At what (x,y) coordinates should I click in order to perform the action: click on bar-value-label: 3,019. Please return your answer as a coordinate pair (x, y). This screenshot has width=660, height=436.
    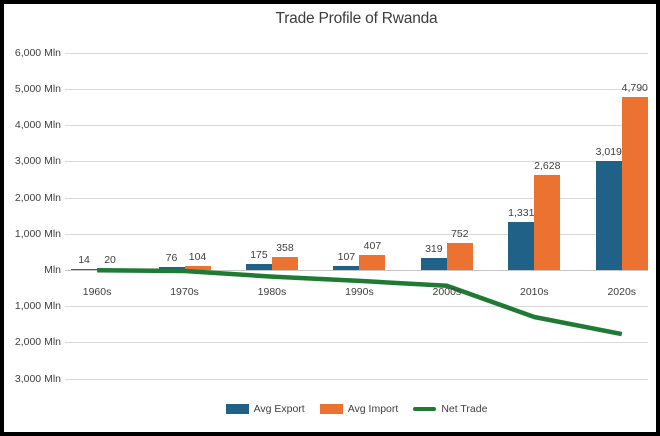
    Looking at the image, I should click on (608, 151).